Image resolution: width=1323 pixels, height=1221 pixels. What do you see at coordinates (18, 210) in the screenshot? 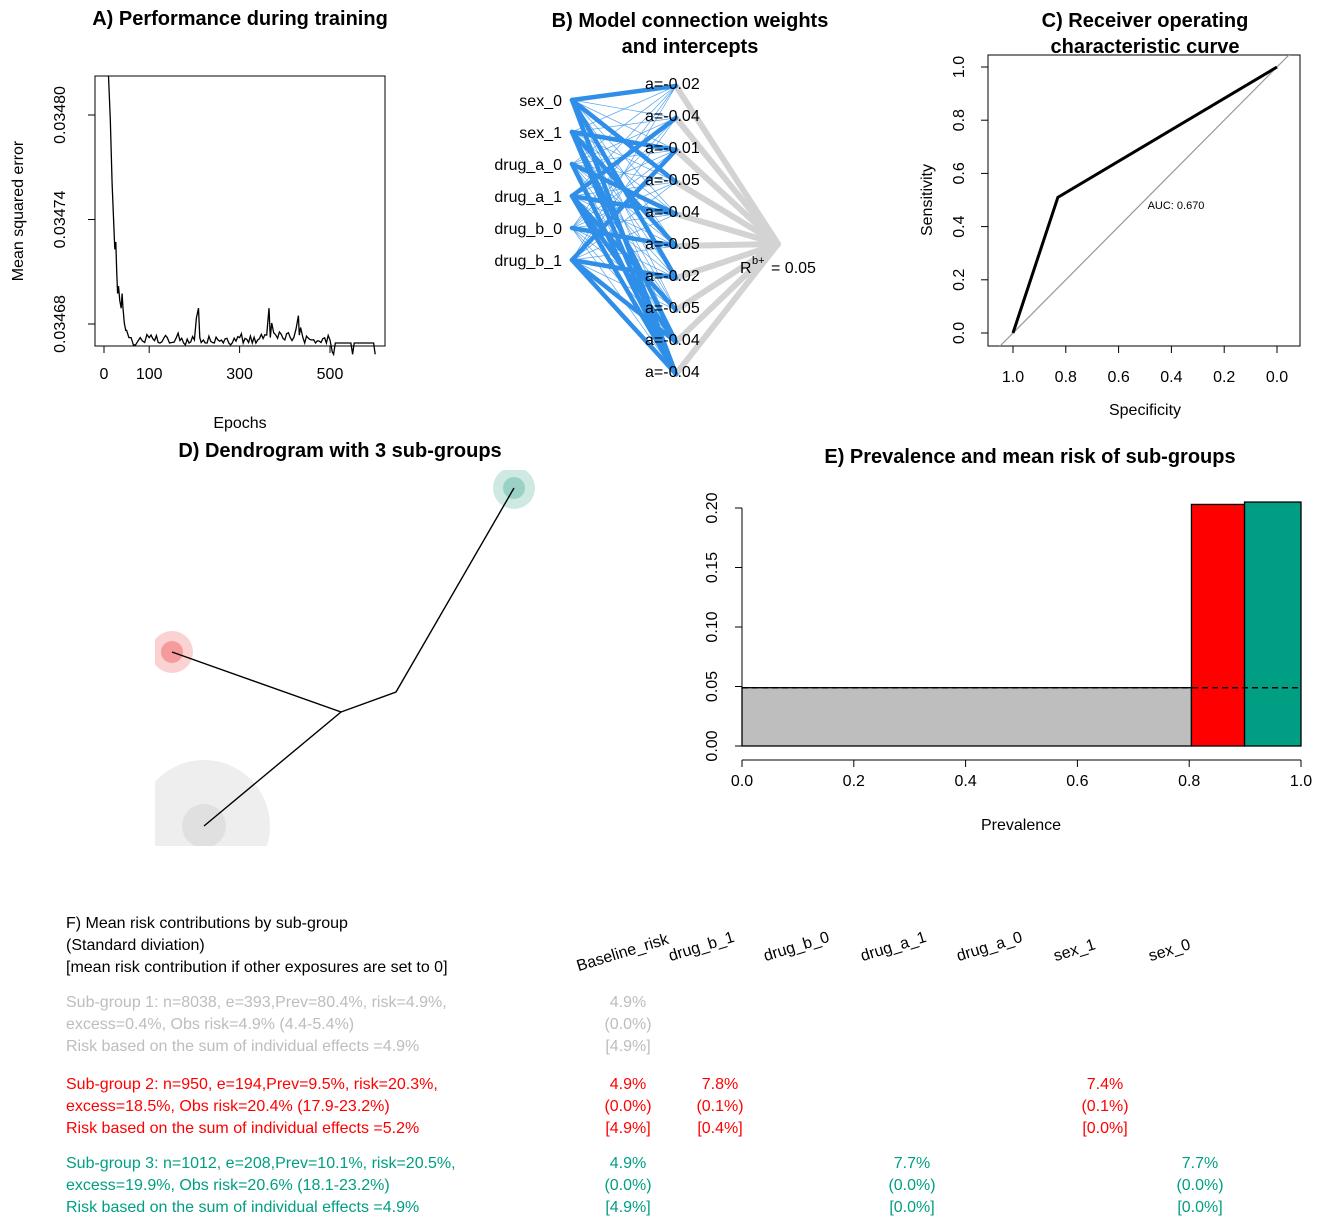
I see `panel-a-ylabel: Mean squared error` at bounding box center [18, 210].